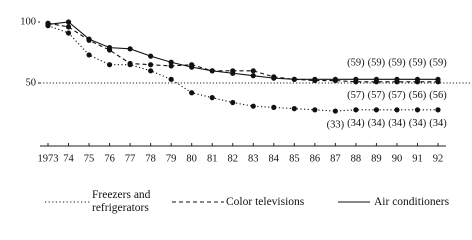  What do you see at coordinates (150, 158) in the screenshot?
I see `x-tick-label: 78` at bounding box center [150, 158].